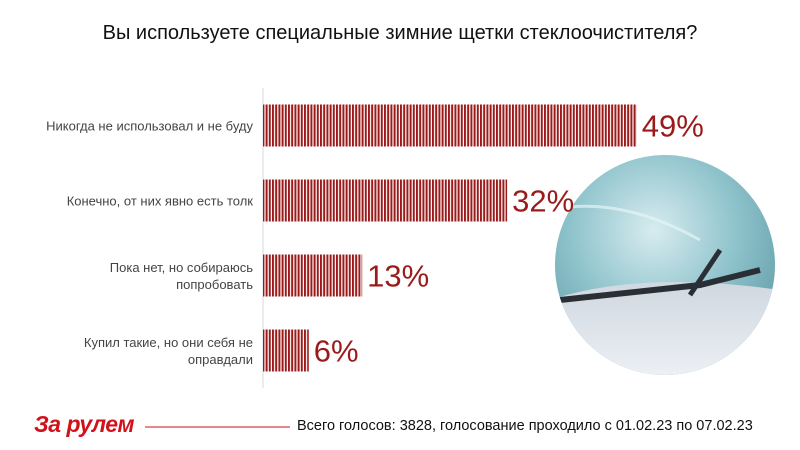 The image size is (800, 450). I want to click on value-label: 13%, so click(398, 276).